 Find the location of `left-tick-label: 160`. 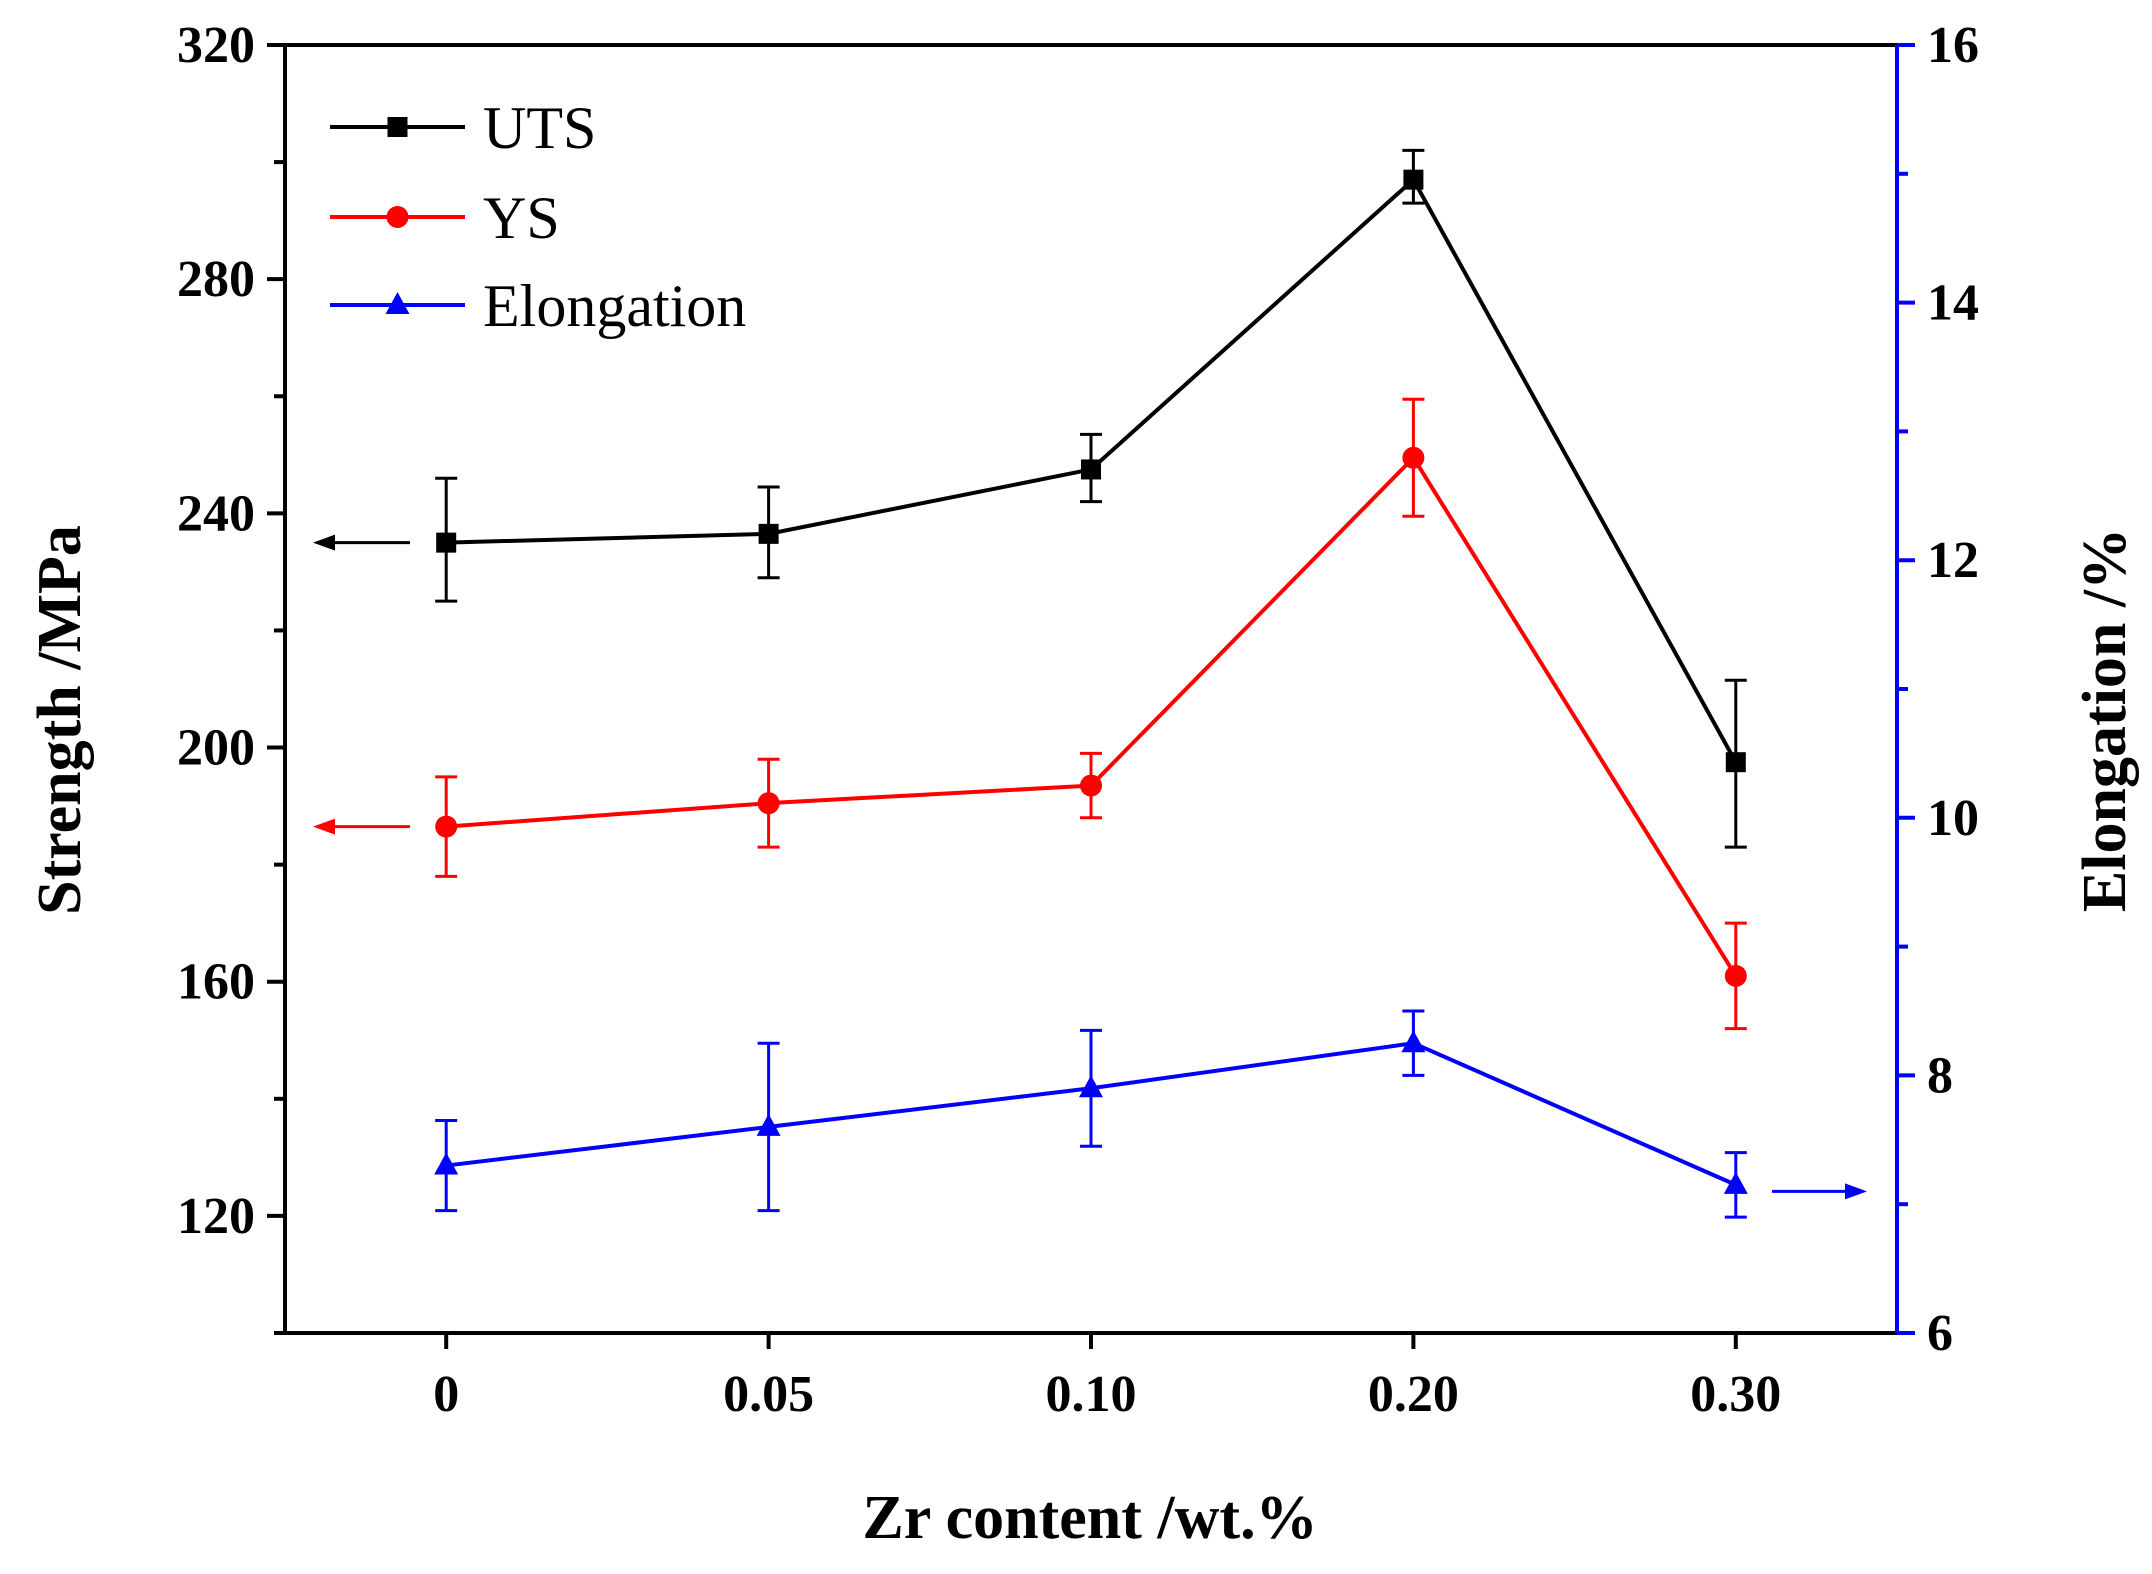

left-tick-label: 160 is located at coordinates (216, 982).